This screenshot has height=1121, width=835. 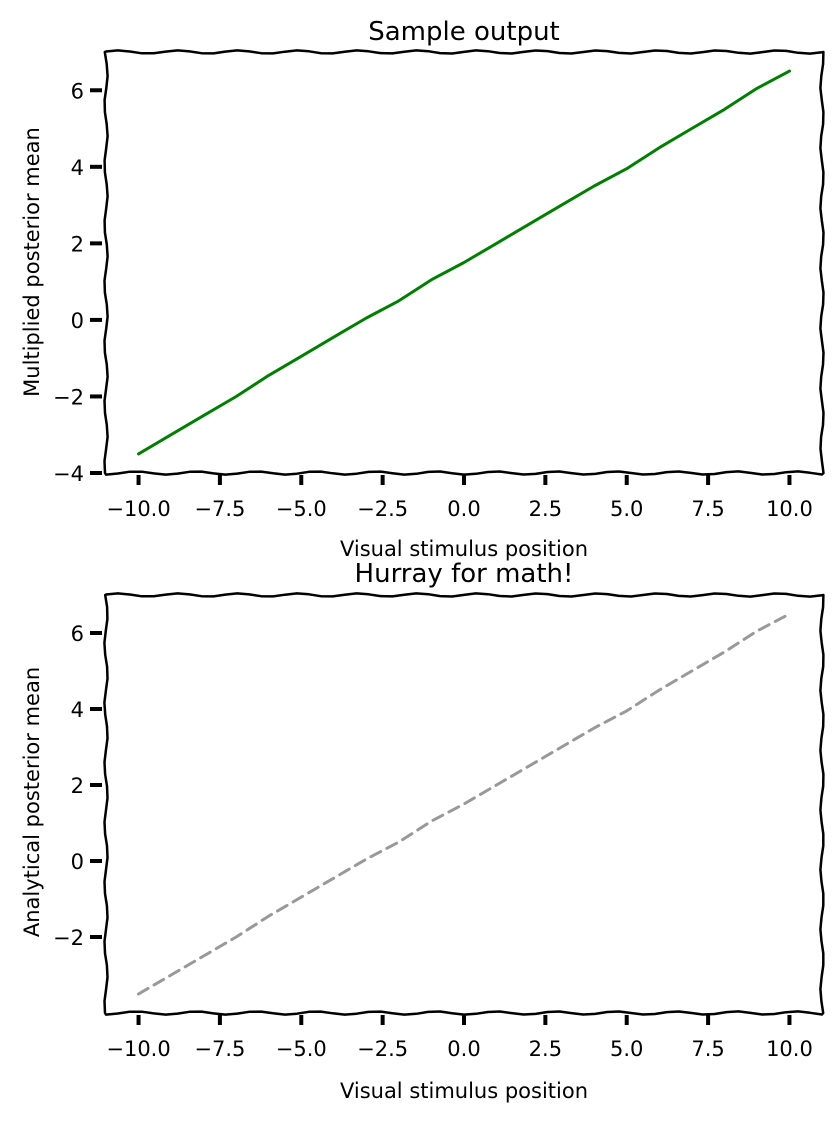 I want to click on top-x-tick-label: 0.0, so click(x=463, y=509).